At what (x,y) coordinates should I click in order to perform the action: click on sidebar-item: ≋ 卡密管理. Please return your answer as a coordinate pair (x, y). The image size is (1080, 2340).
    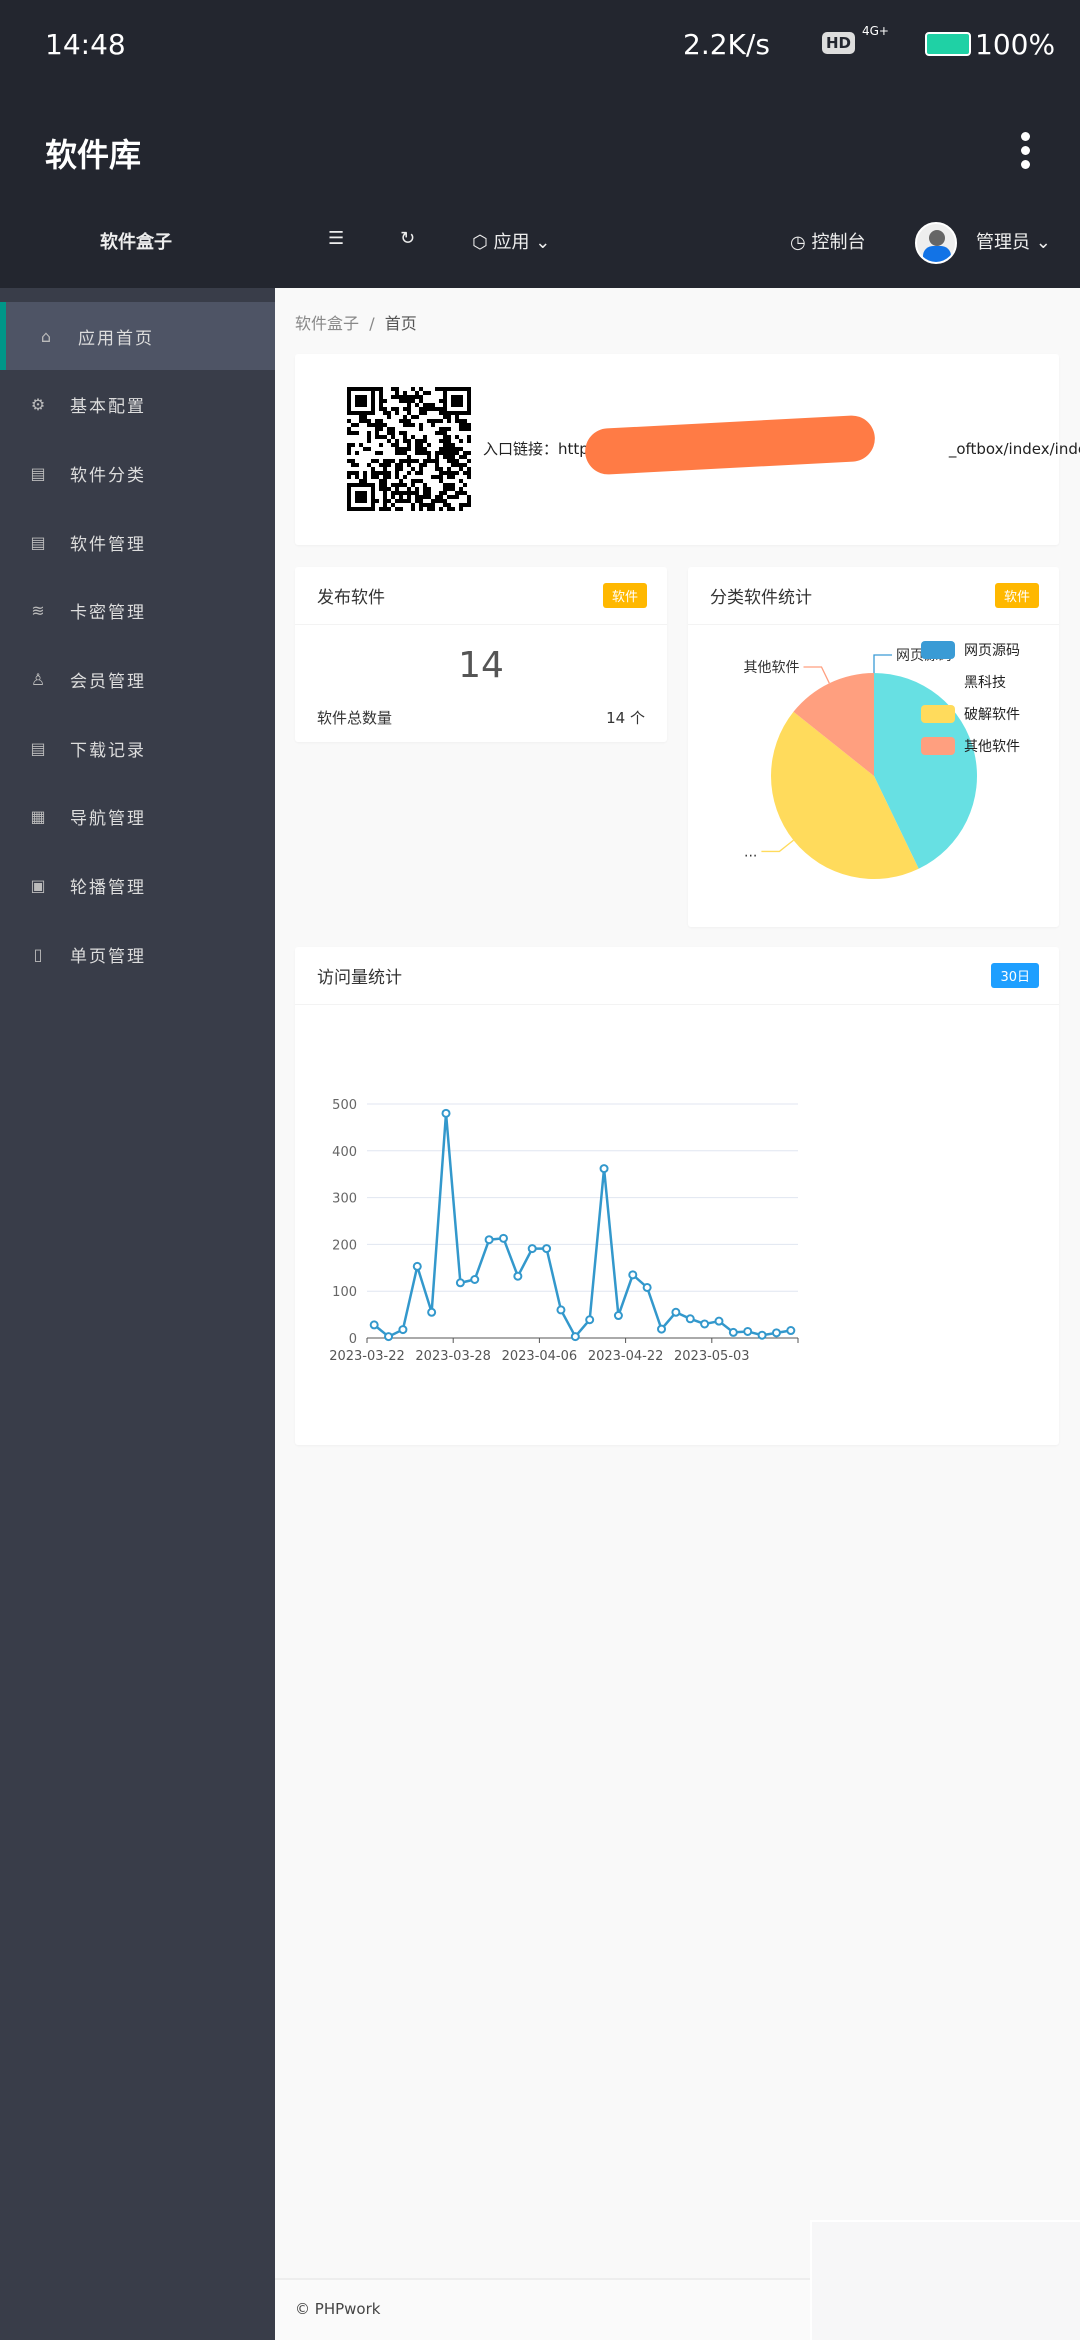
    Looking at the image, I should click on (137, 611).